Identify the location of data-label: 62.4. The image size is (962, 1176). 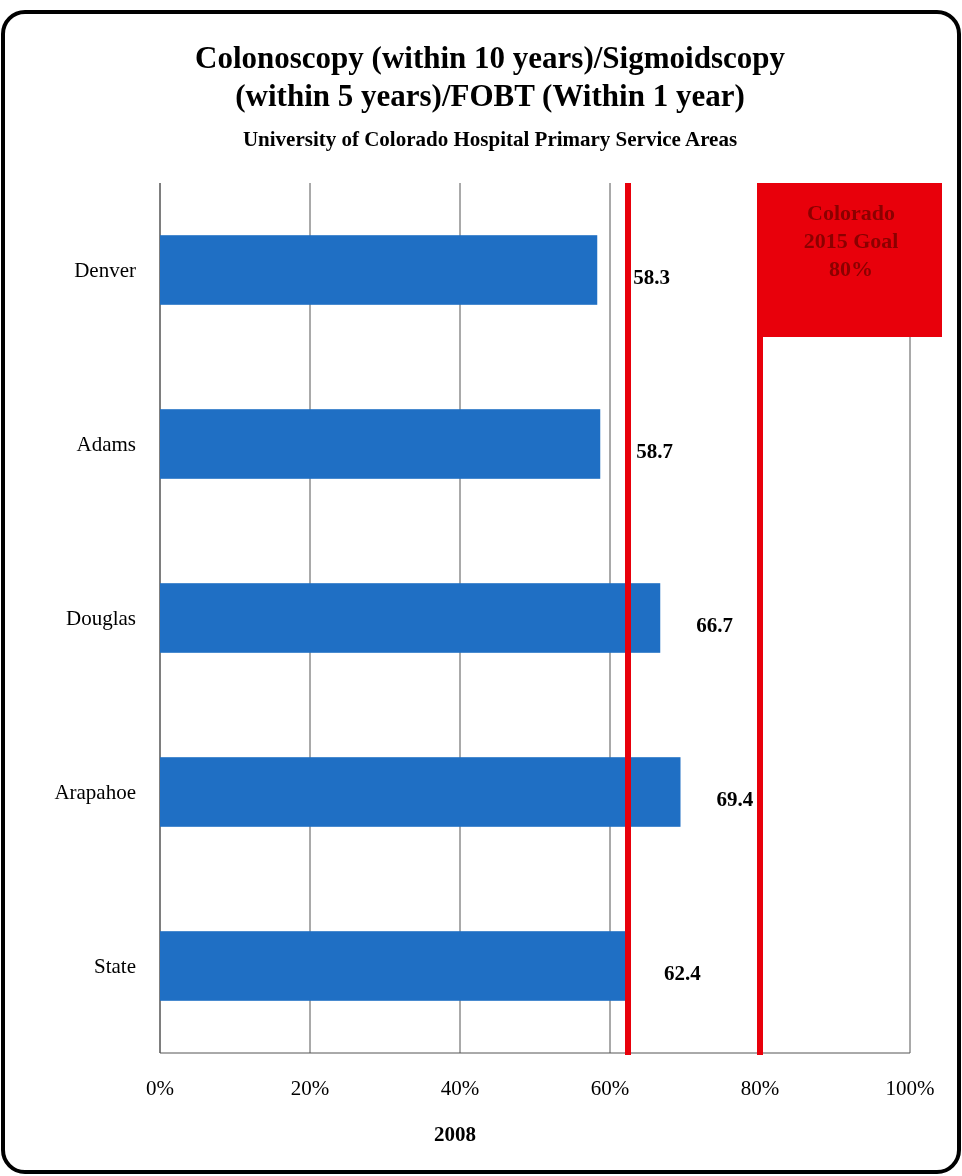
(683, 973).